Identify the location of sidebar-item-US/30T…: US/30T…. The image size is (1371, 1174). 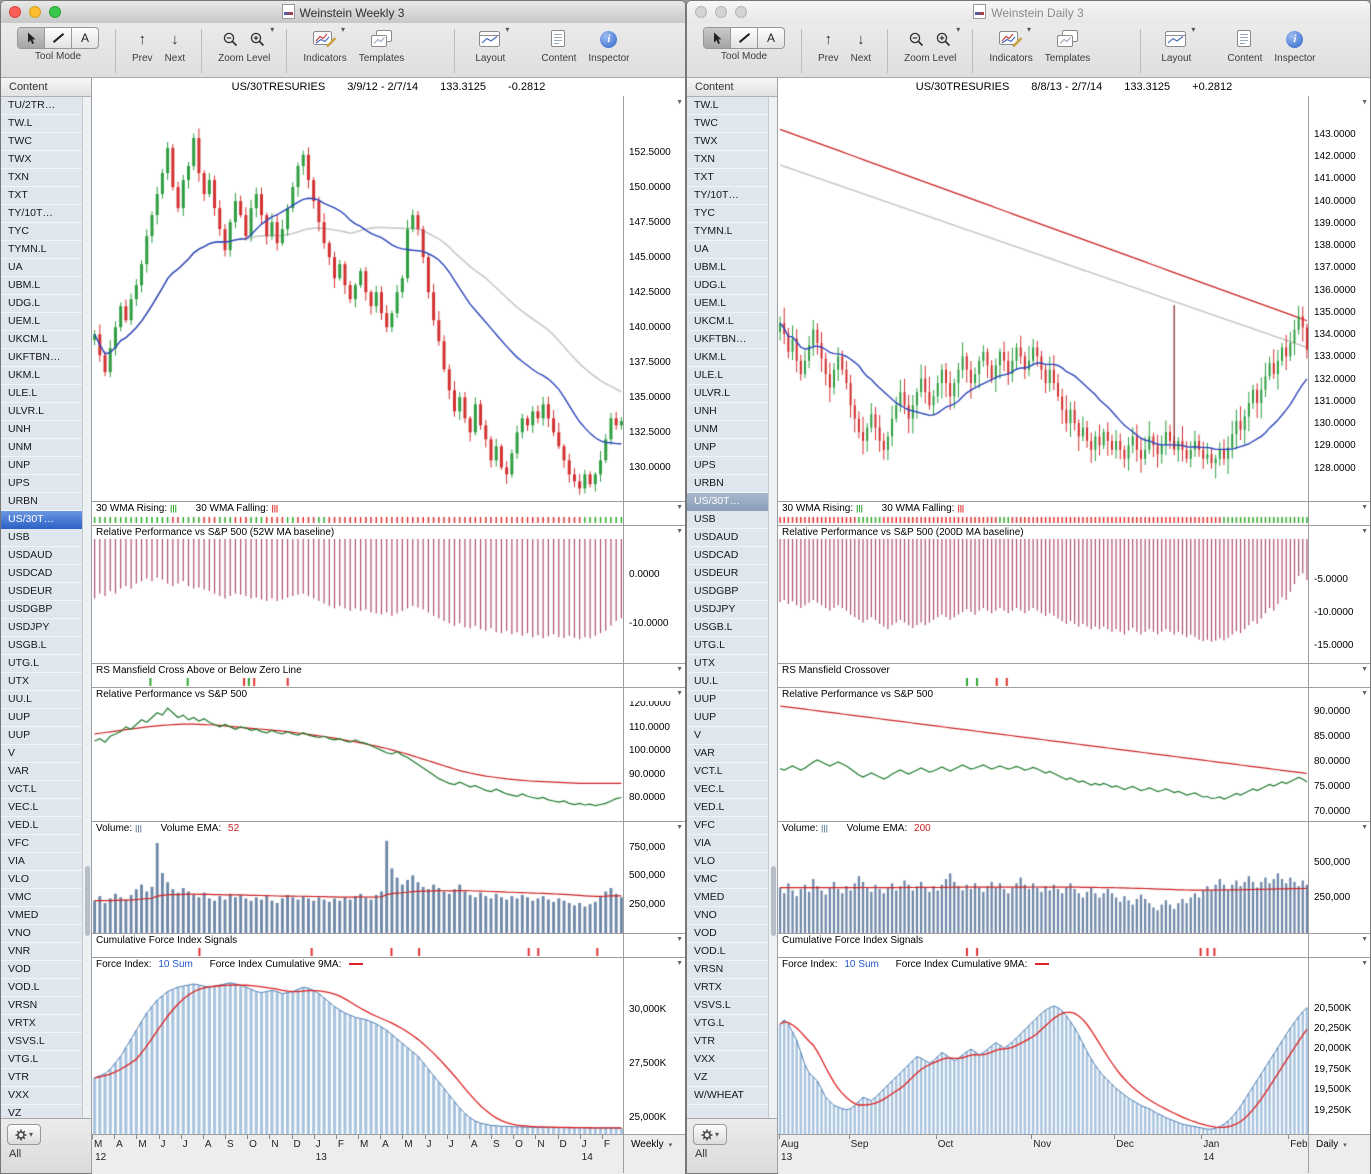
(728, 502).